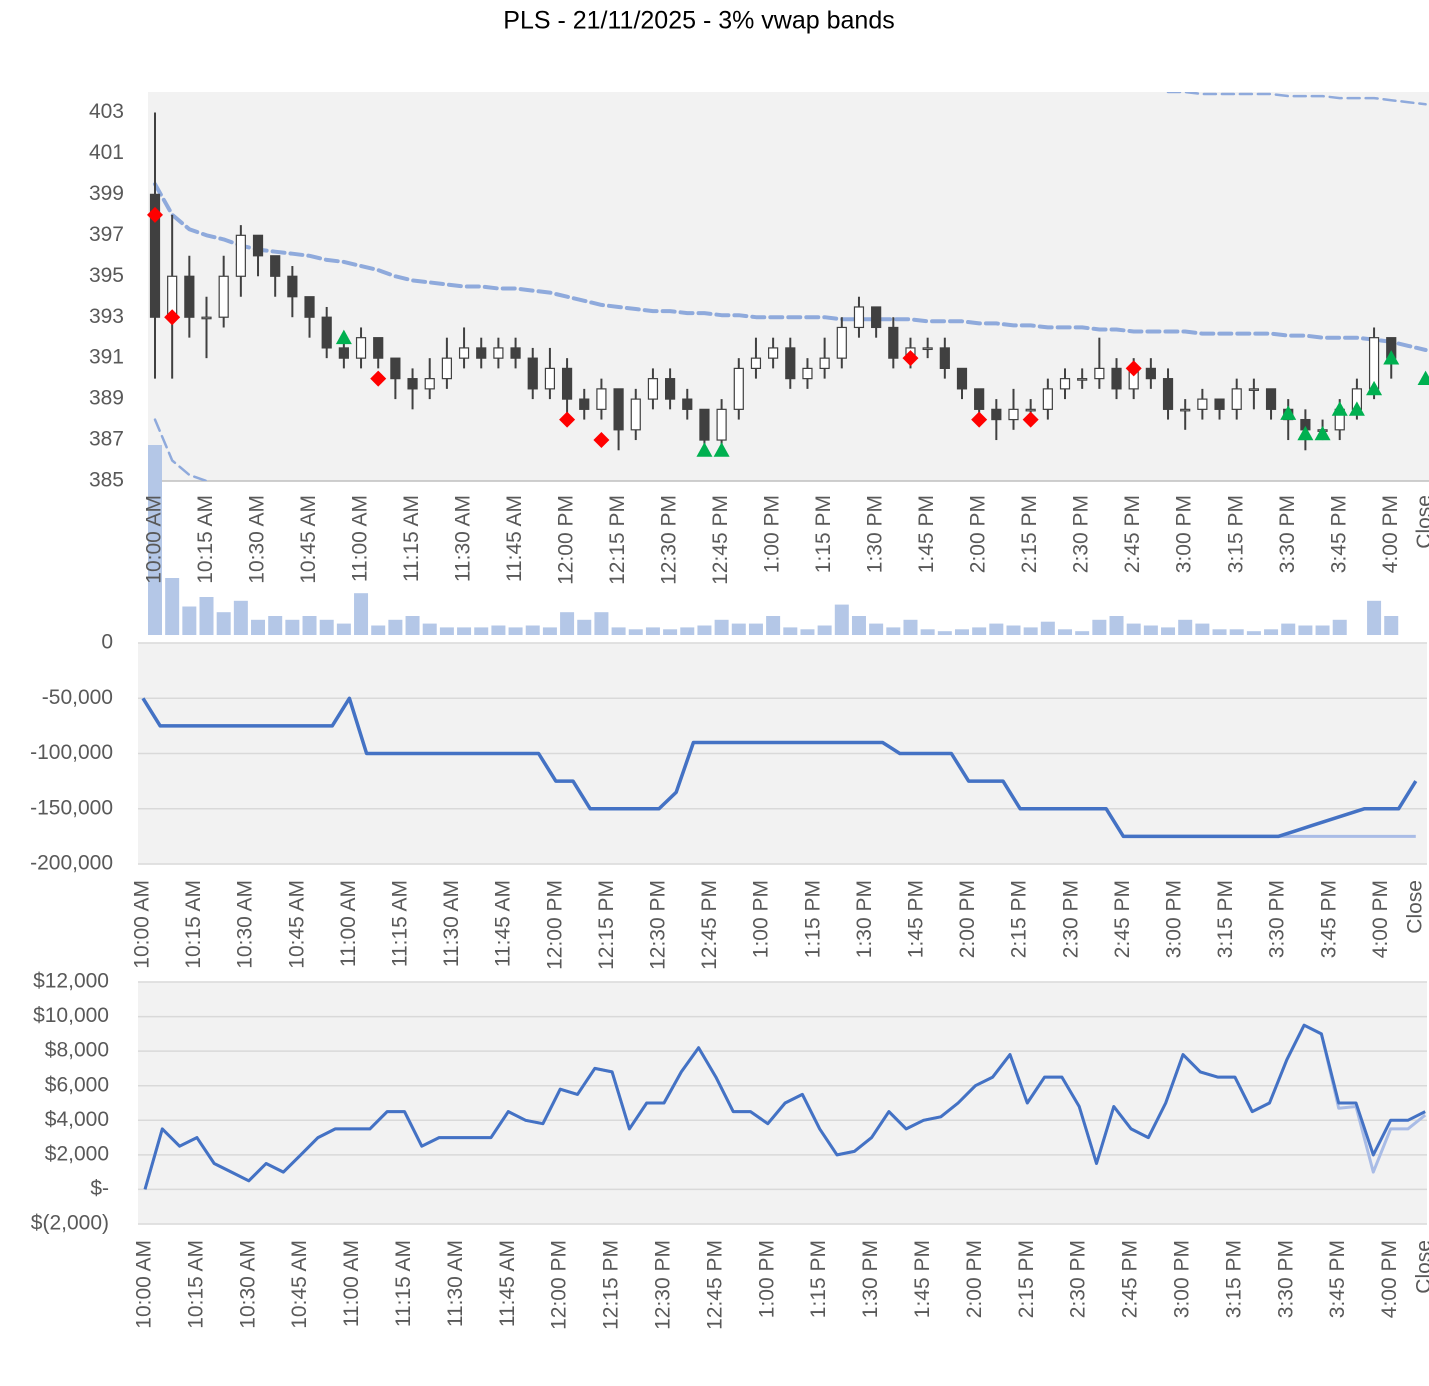 The image size is (1429, 1386). What do you see at coordinates (766, 1279) in the screenshot?
I see `x-tick-label: 1:00 PM` at bounding box center [766, 1279].